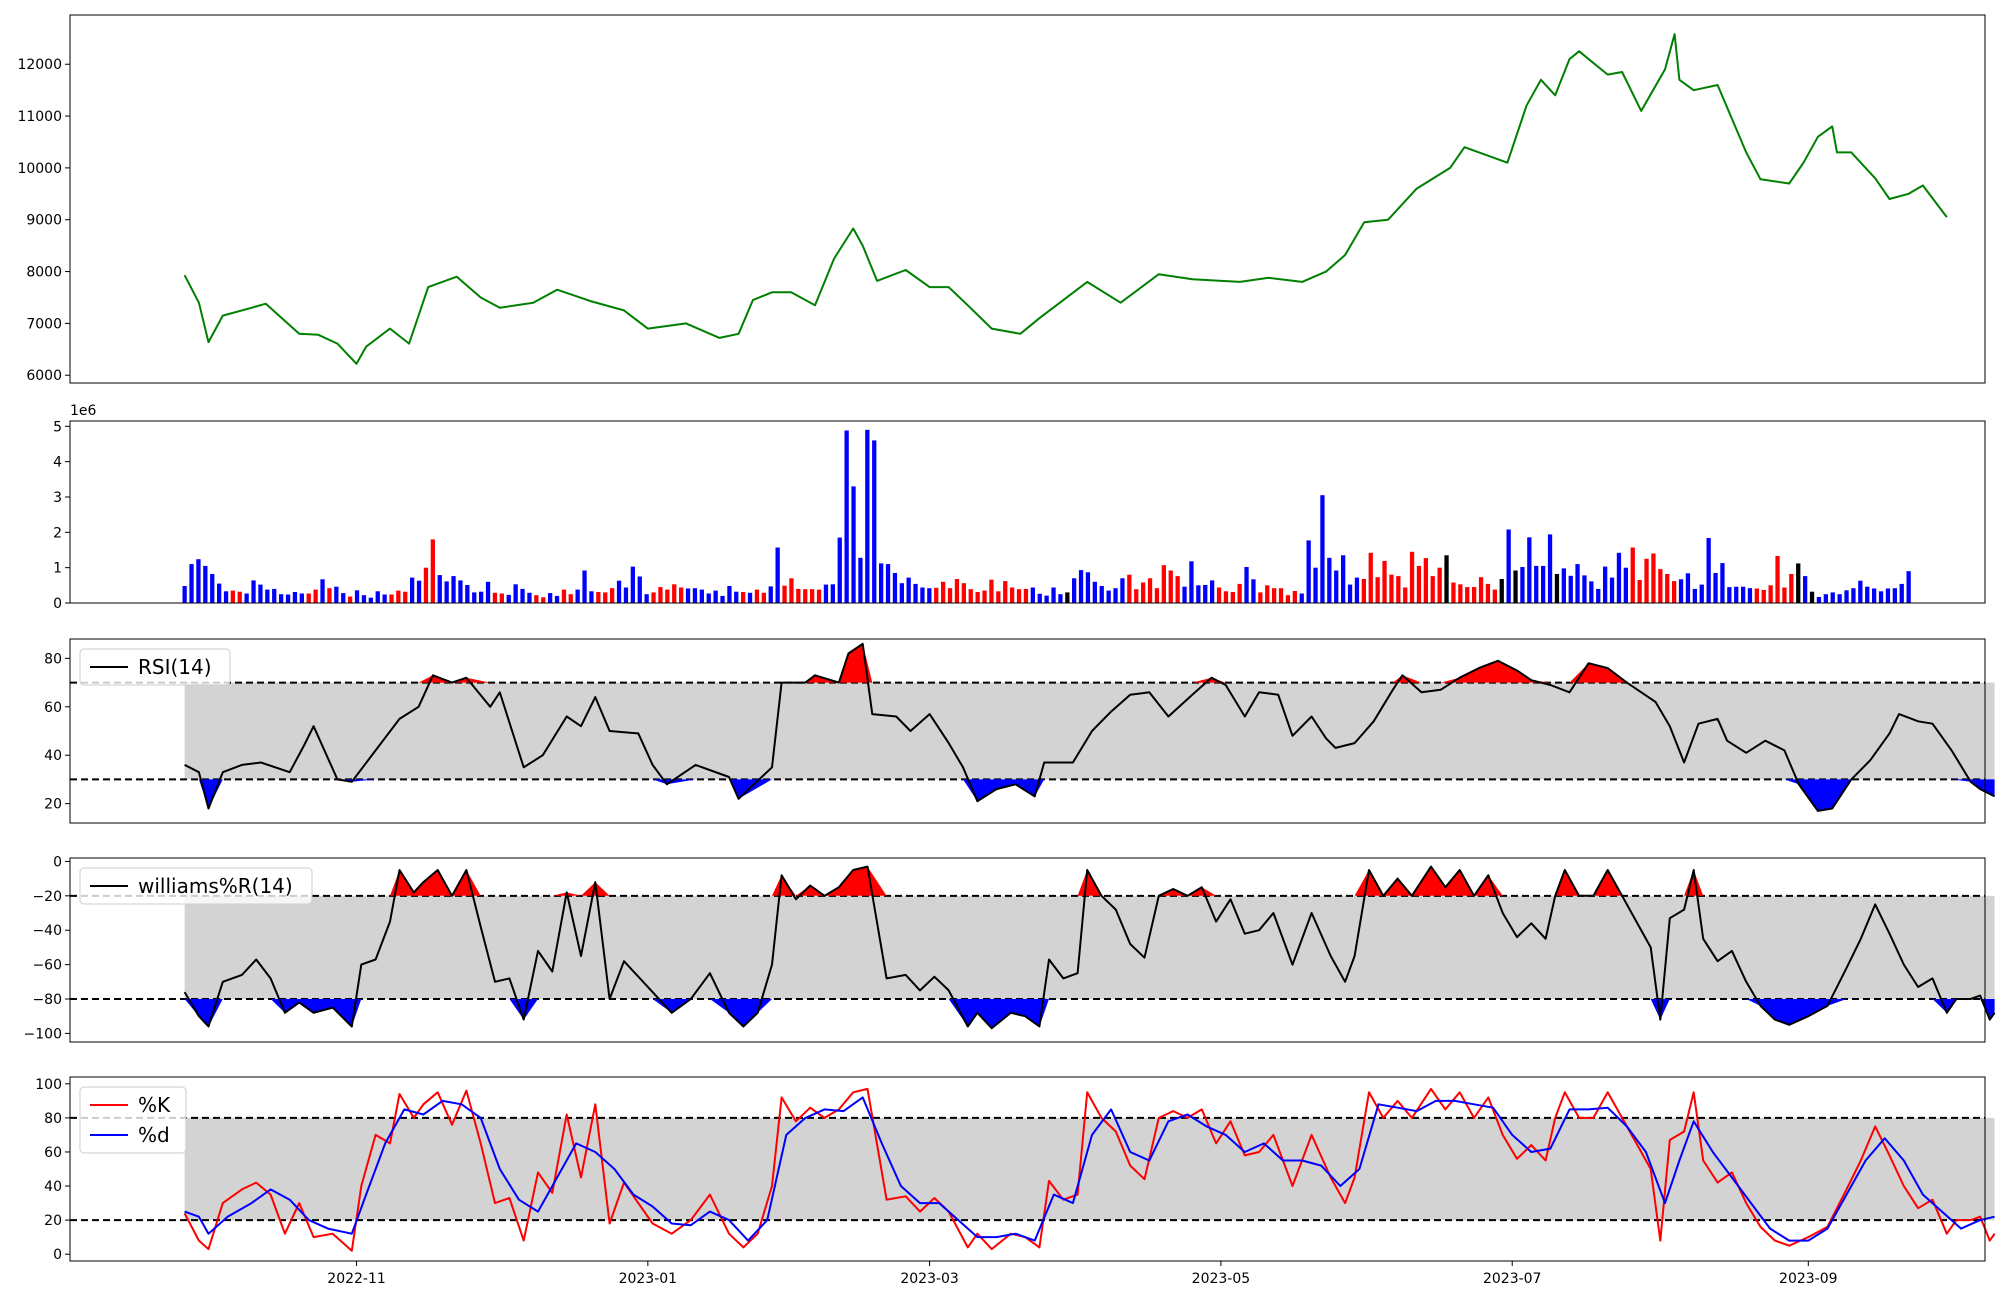 Image resolution: width=2000 pixels, height=1300 pixels. I want to click on x-date-tick-label: 2023-09, so click(1808, 1279).